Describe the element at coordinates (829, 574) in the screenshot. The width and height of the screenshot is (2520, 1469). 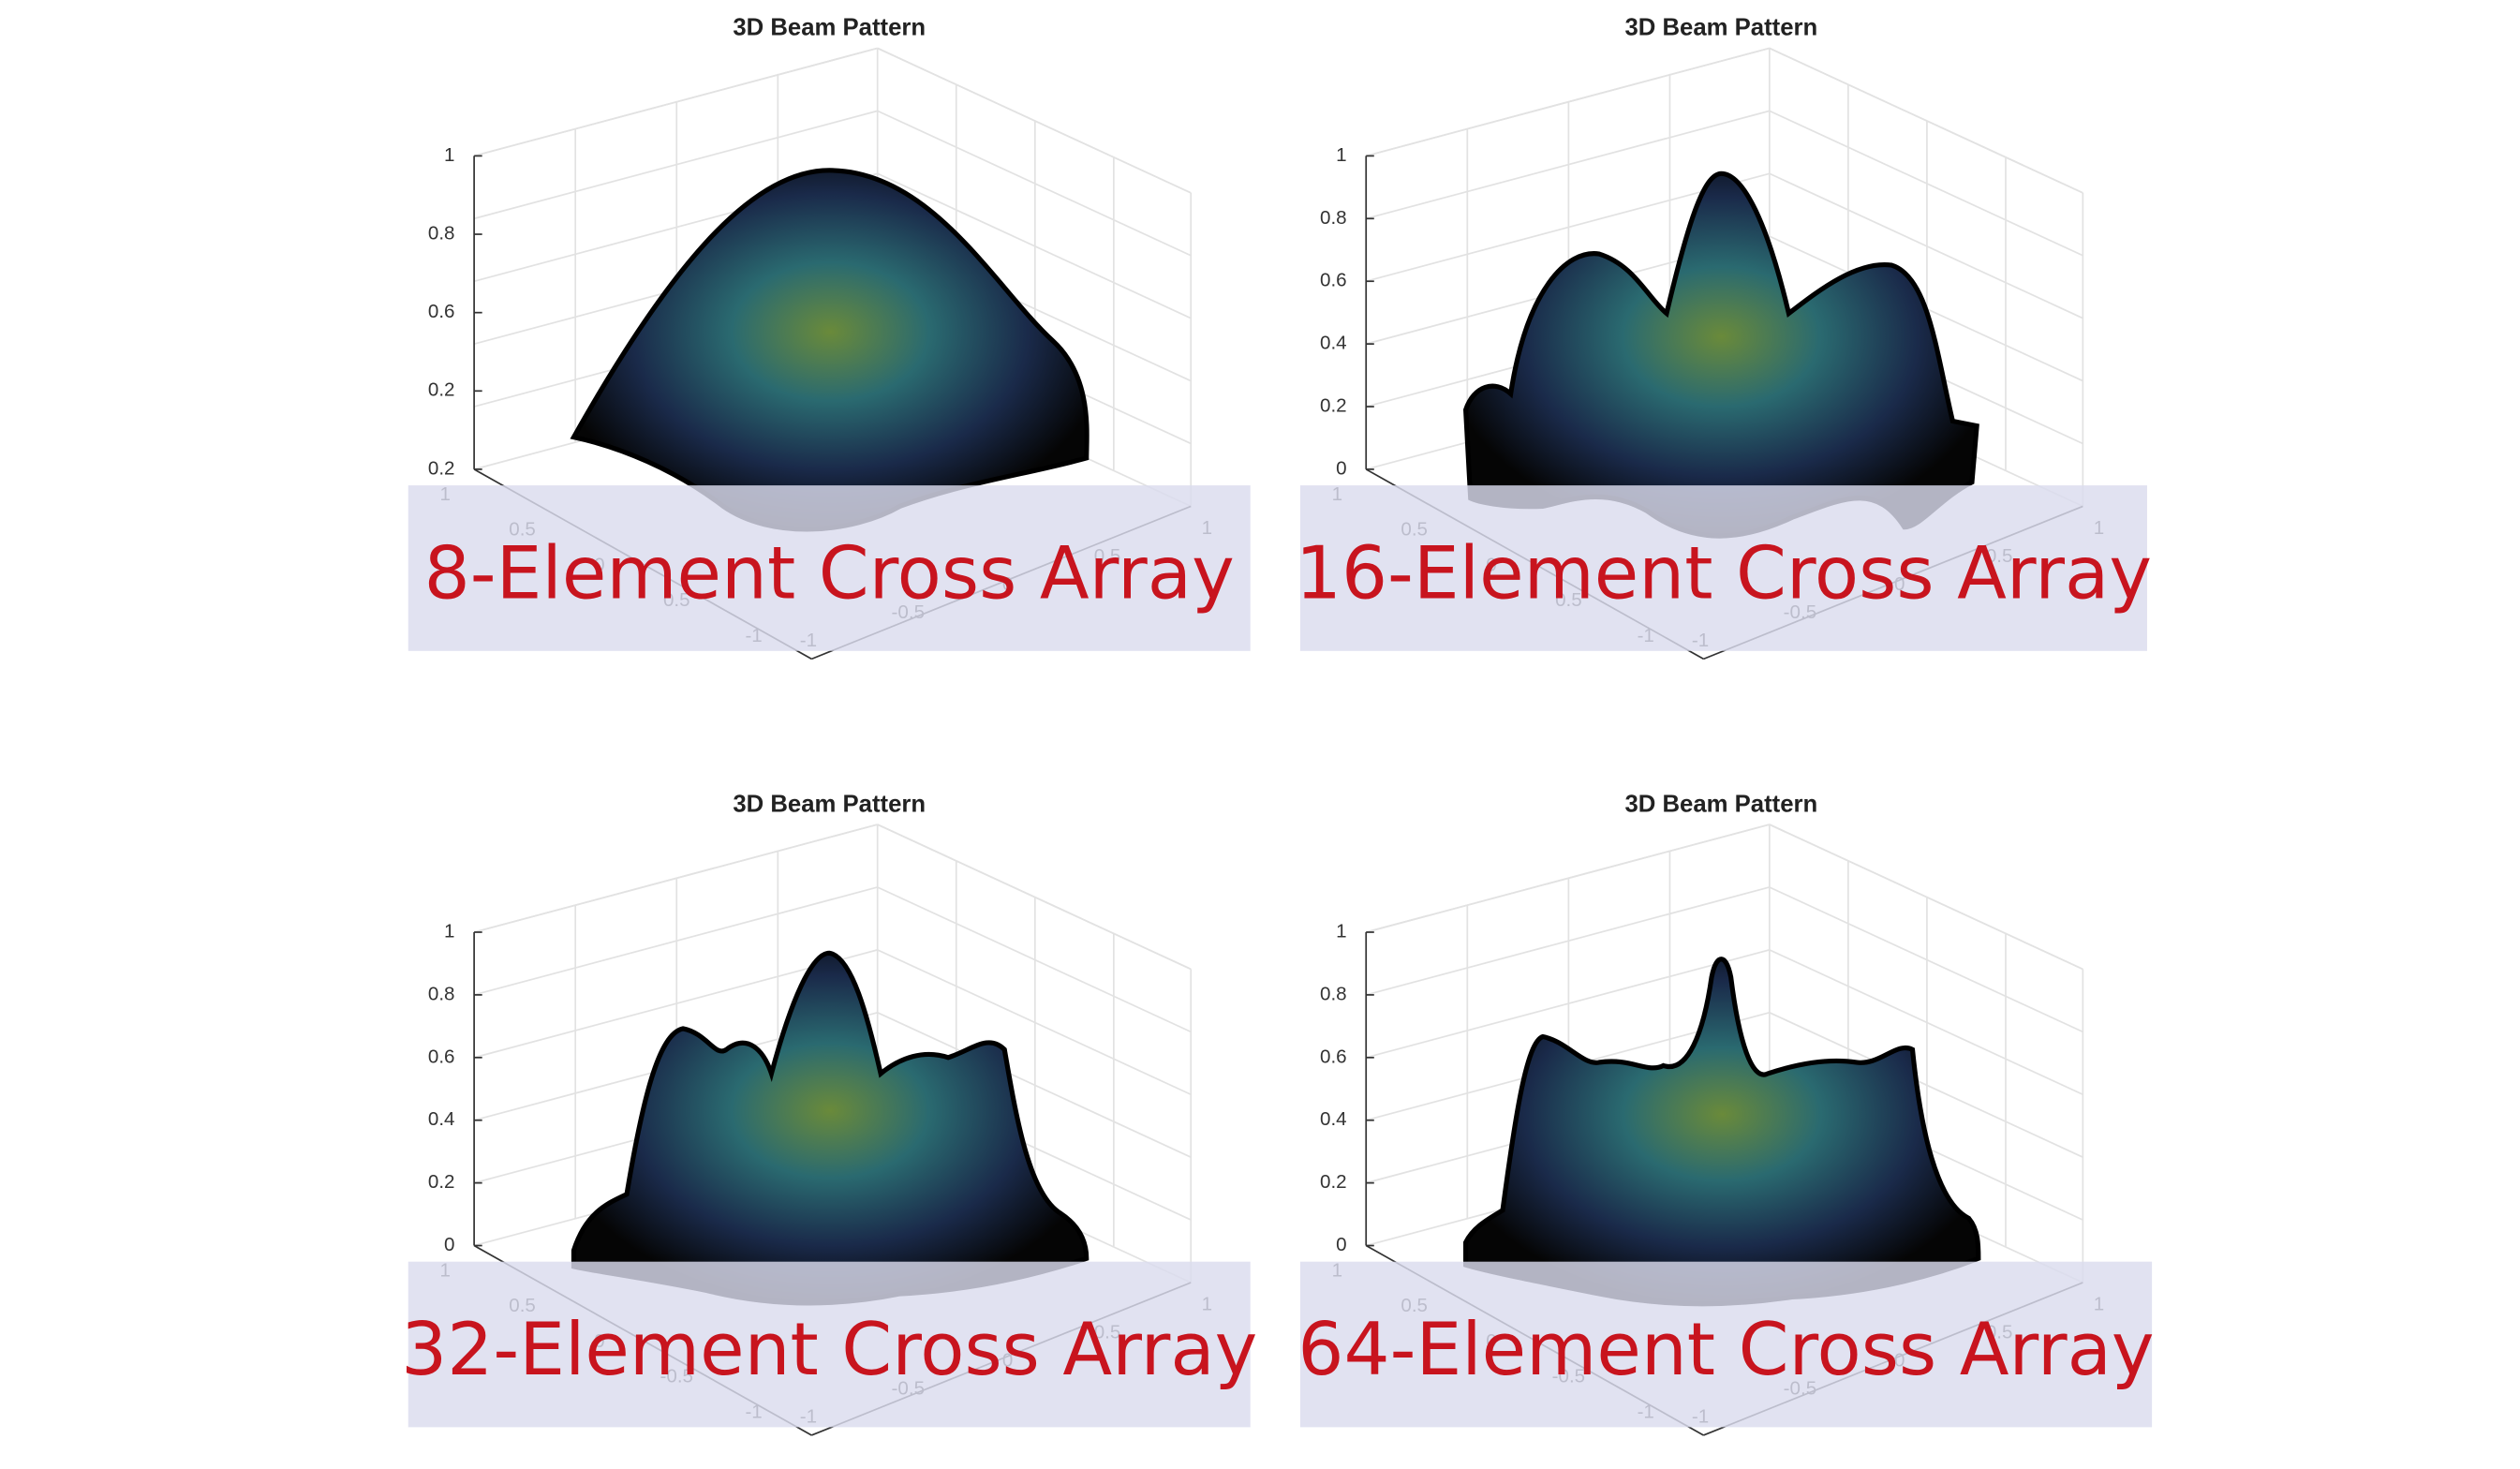
I see `caption: 8-Element Cross Array` at that location.